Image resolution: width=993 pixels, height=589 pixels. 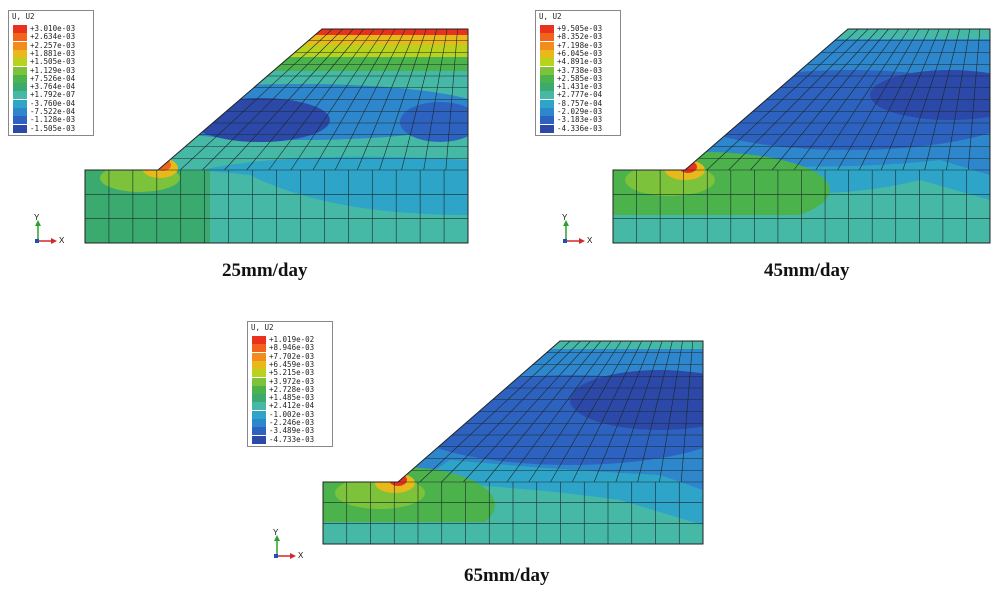 I want to click on legend-entry: -7.522e-04, so click(x=44, y=112).